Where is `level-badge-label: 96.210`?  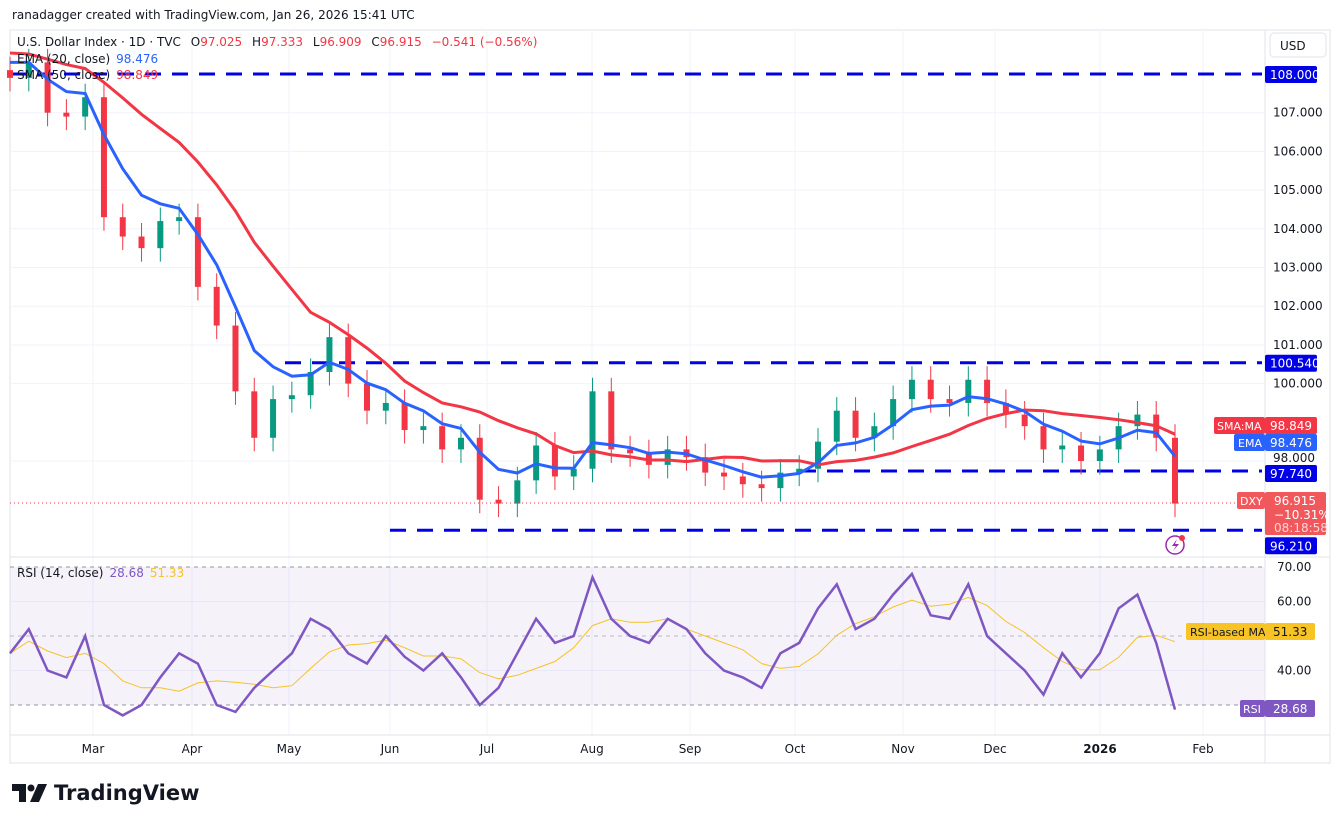 level-badge-label: 96.210 is located at coordinates (1291, 546).